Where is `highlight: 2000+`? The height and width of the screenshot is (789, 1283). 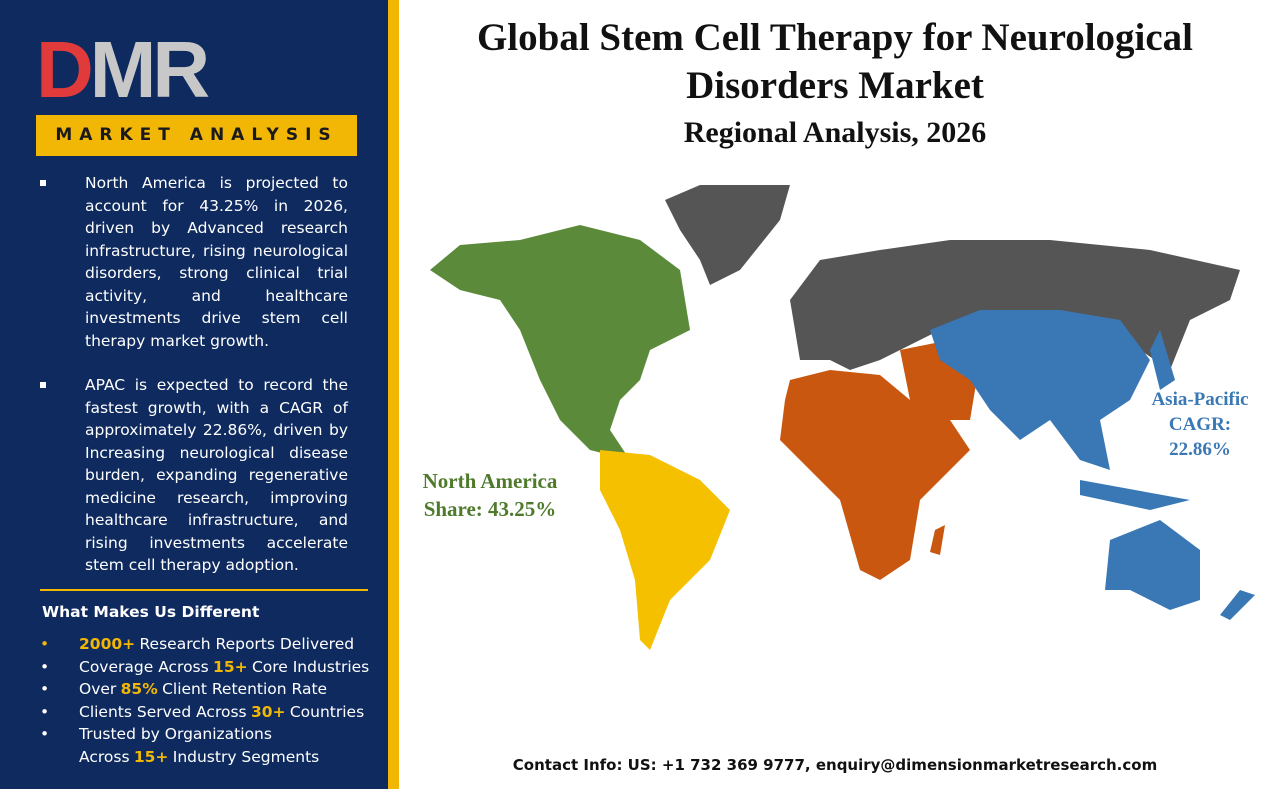
highlight: 2000+ is located at coordinates (107, 644).